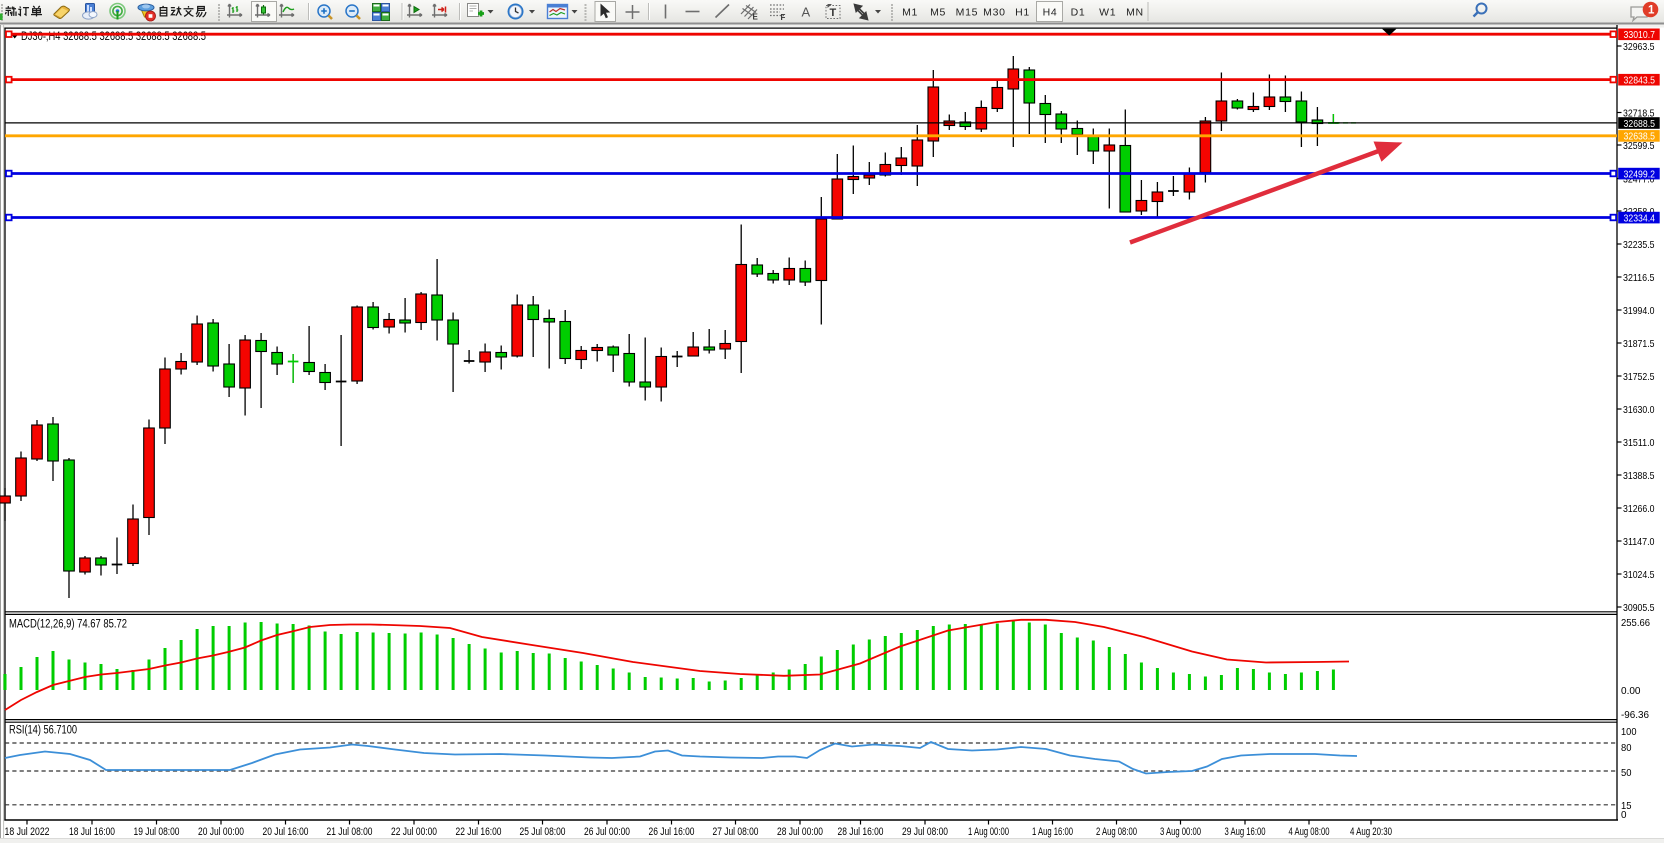  Describe the element at coordinates (92, 832) in the screenshot. I see `svg-text: 18 Jul 16:00` at that location.